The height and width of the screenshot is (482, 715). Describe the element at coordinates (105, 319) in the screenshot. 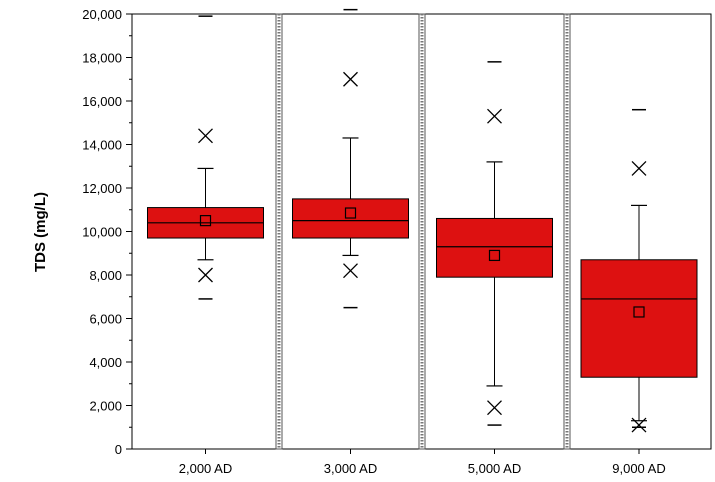

I see `y-tick-label: 6,000` at that location.